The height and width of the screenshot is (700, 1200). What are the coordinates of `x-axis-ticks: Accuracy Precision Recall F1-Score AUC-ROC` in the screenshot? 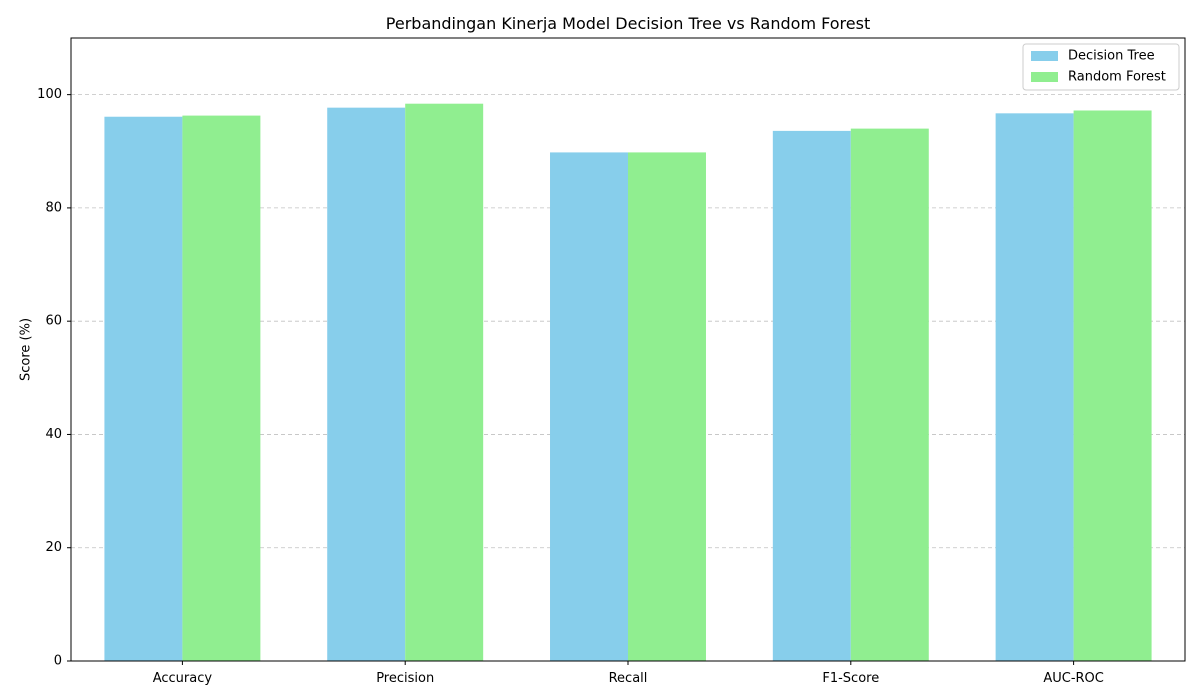 It's located at (628, 673).